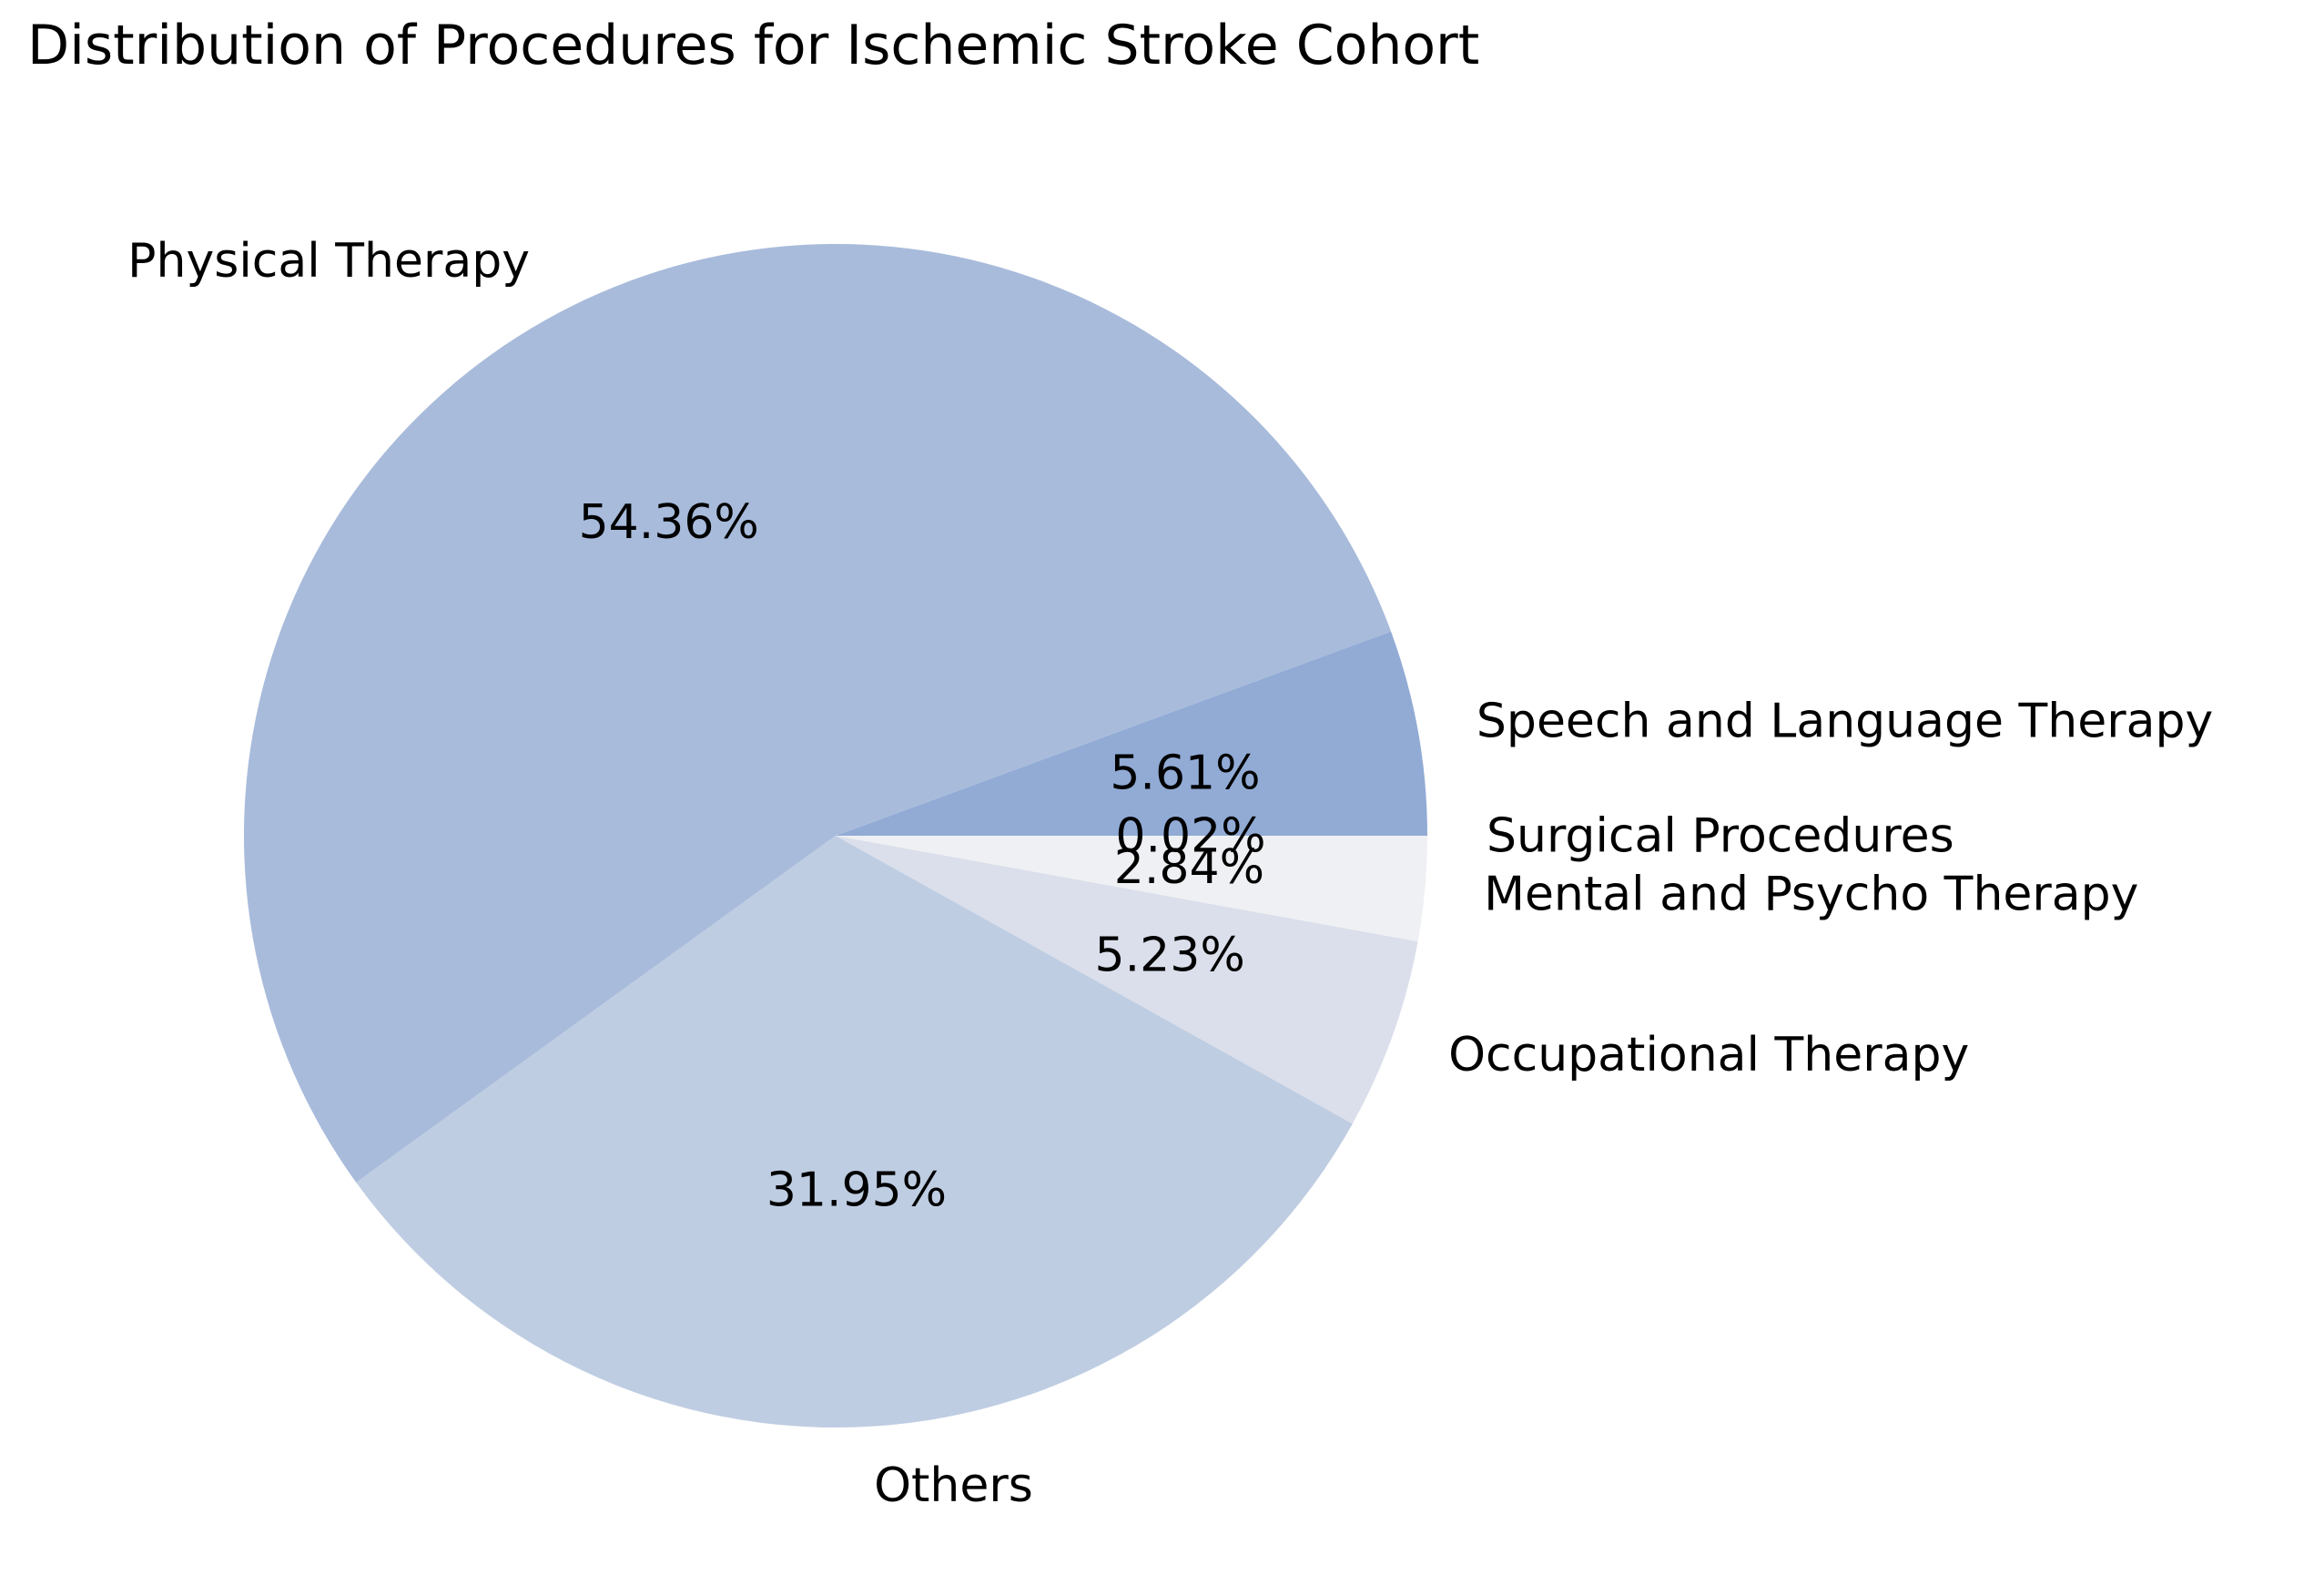 This screenshot has height=1595, width=2324. What do you see at coordinates (1708, 1055) in the screenshot?
I see `slice-label-occupational-therapy: Occupational Therapy` at bounding box center [1708, 1055].